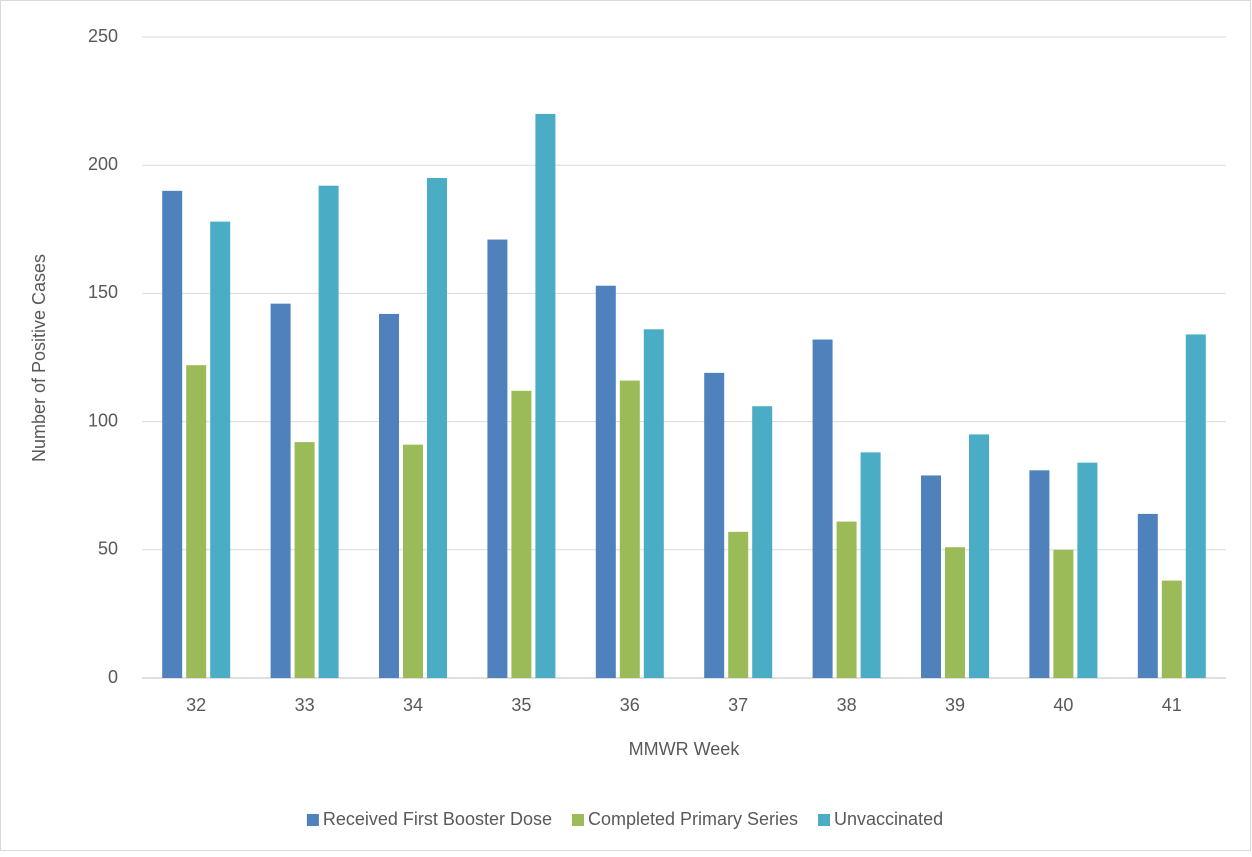 The width and height of the screenshot is (1252, 857). Describe the element at coordinates (103, 164) in the screenshot. I see `y-tick-label: 200` at that location.